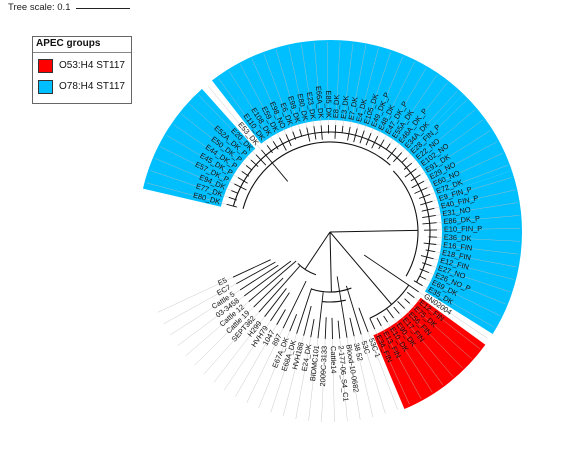 This screenshot has height=473, width=567. What do you see at coordinates (365, 348) in the screenshot?
I see `tip-label: 53C` at bounding box center [365, 348].